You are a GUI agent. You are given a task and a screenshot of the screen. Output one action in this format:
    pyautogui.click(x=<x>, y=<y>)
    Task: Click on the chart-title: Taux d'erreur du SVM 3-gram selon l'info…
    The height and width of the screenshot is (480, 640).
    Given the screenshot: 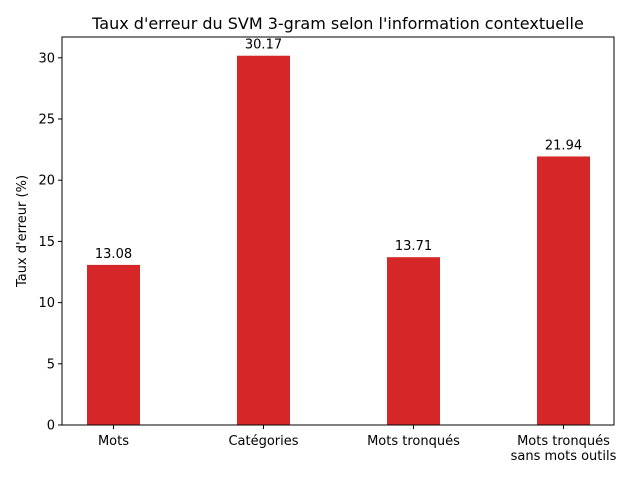 What is the action you would take?
    pyautogui.click(x=337, y=23)
    